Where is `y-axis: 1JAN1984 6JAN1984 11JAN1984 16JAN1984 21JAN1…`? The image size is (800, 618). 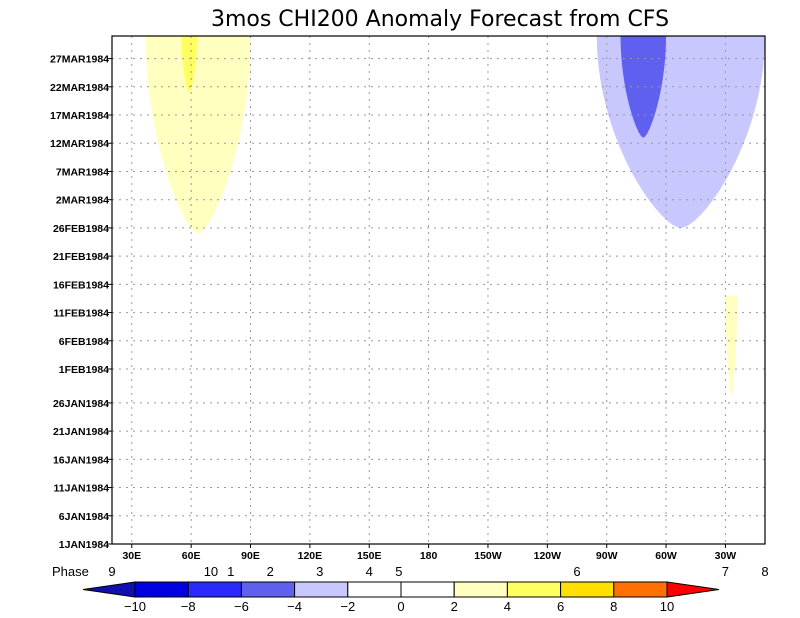 y-axis: 1JAN1984 6JAN1984 11JAN1984 16JAN1984 21JAN1… is located at coordinates (81, 302).